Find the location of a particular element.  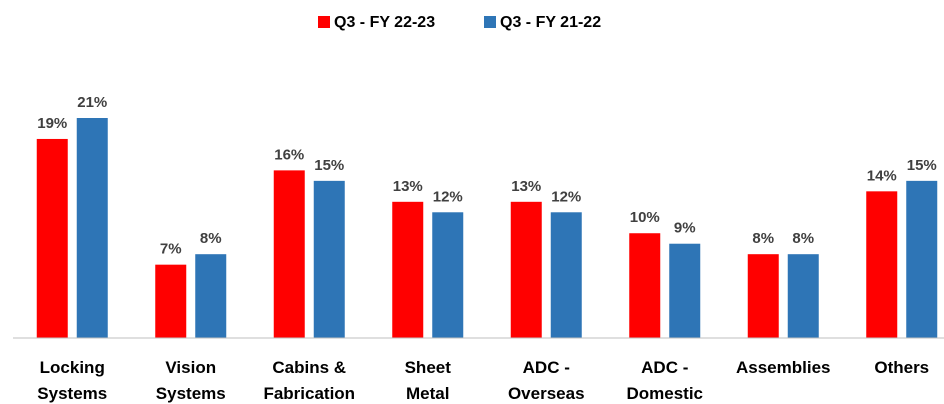

x-tick-label: ADC - Overseas is located at coordinates (546, 380).